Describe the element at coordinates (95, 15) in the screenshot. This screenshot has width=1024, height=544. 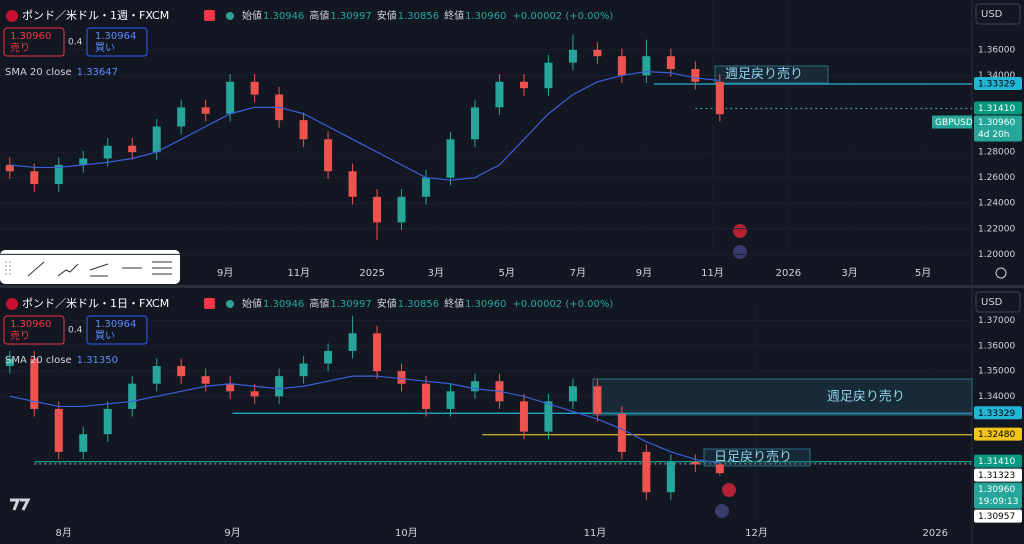
I see `symbol: ポンド／米ドル・1週・FXCM` at that location.